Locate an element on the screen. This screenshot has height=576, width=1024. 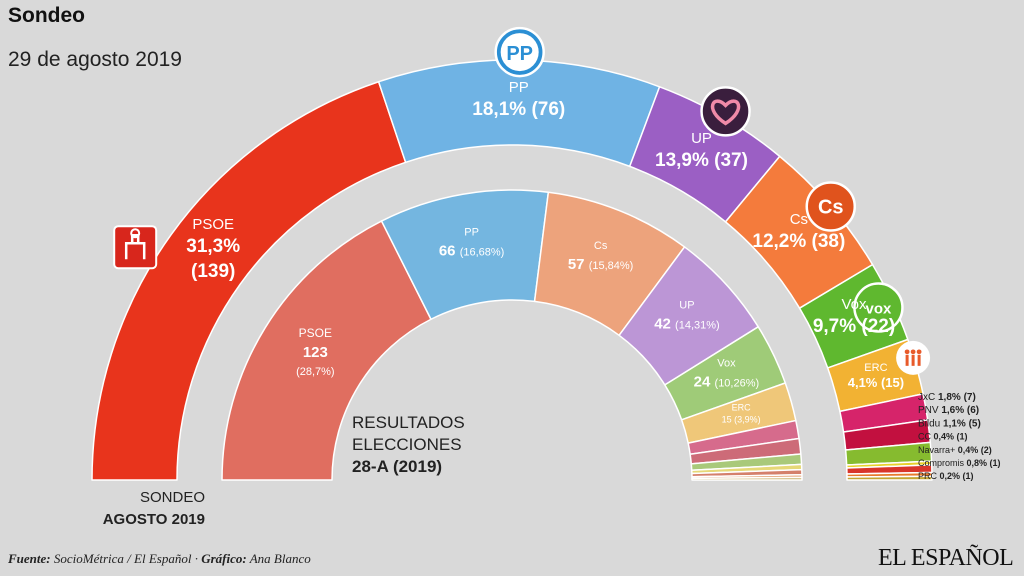
outer-label-pp: PP is located at coordinates (519, 87).